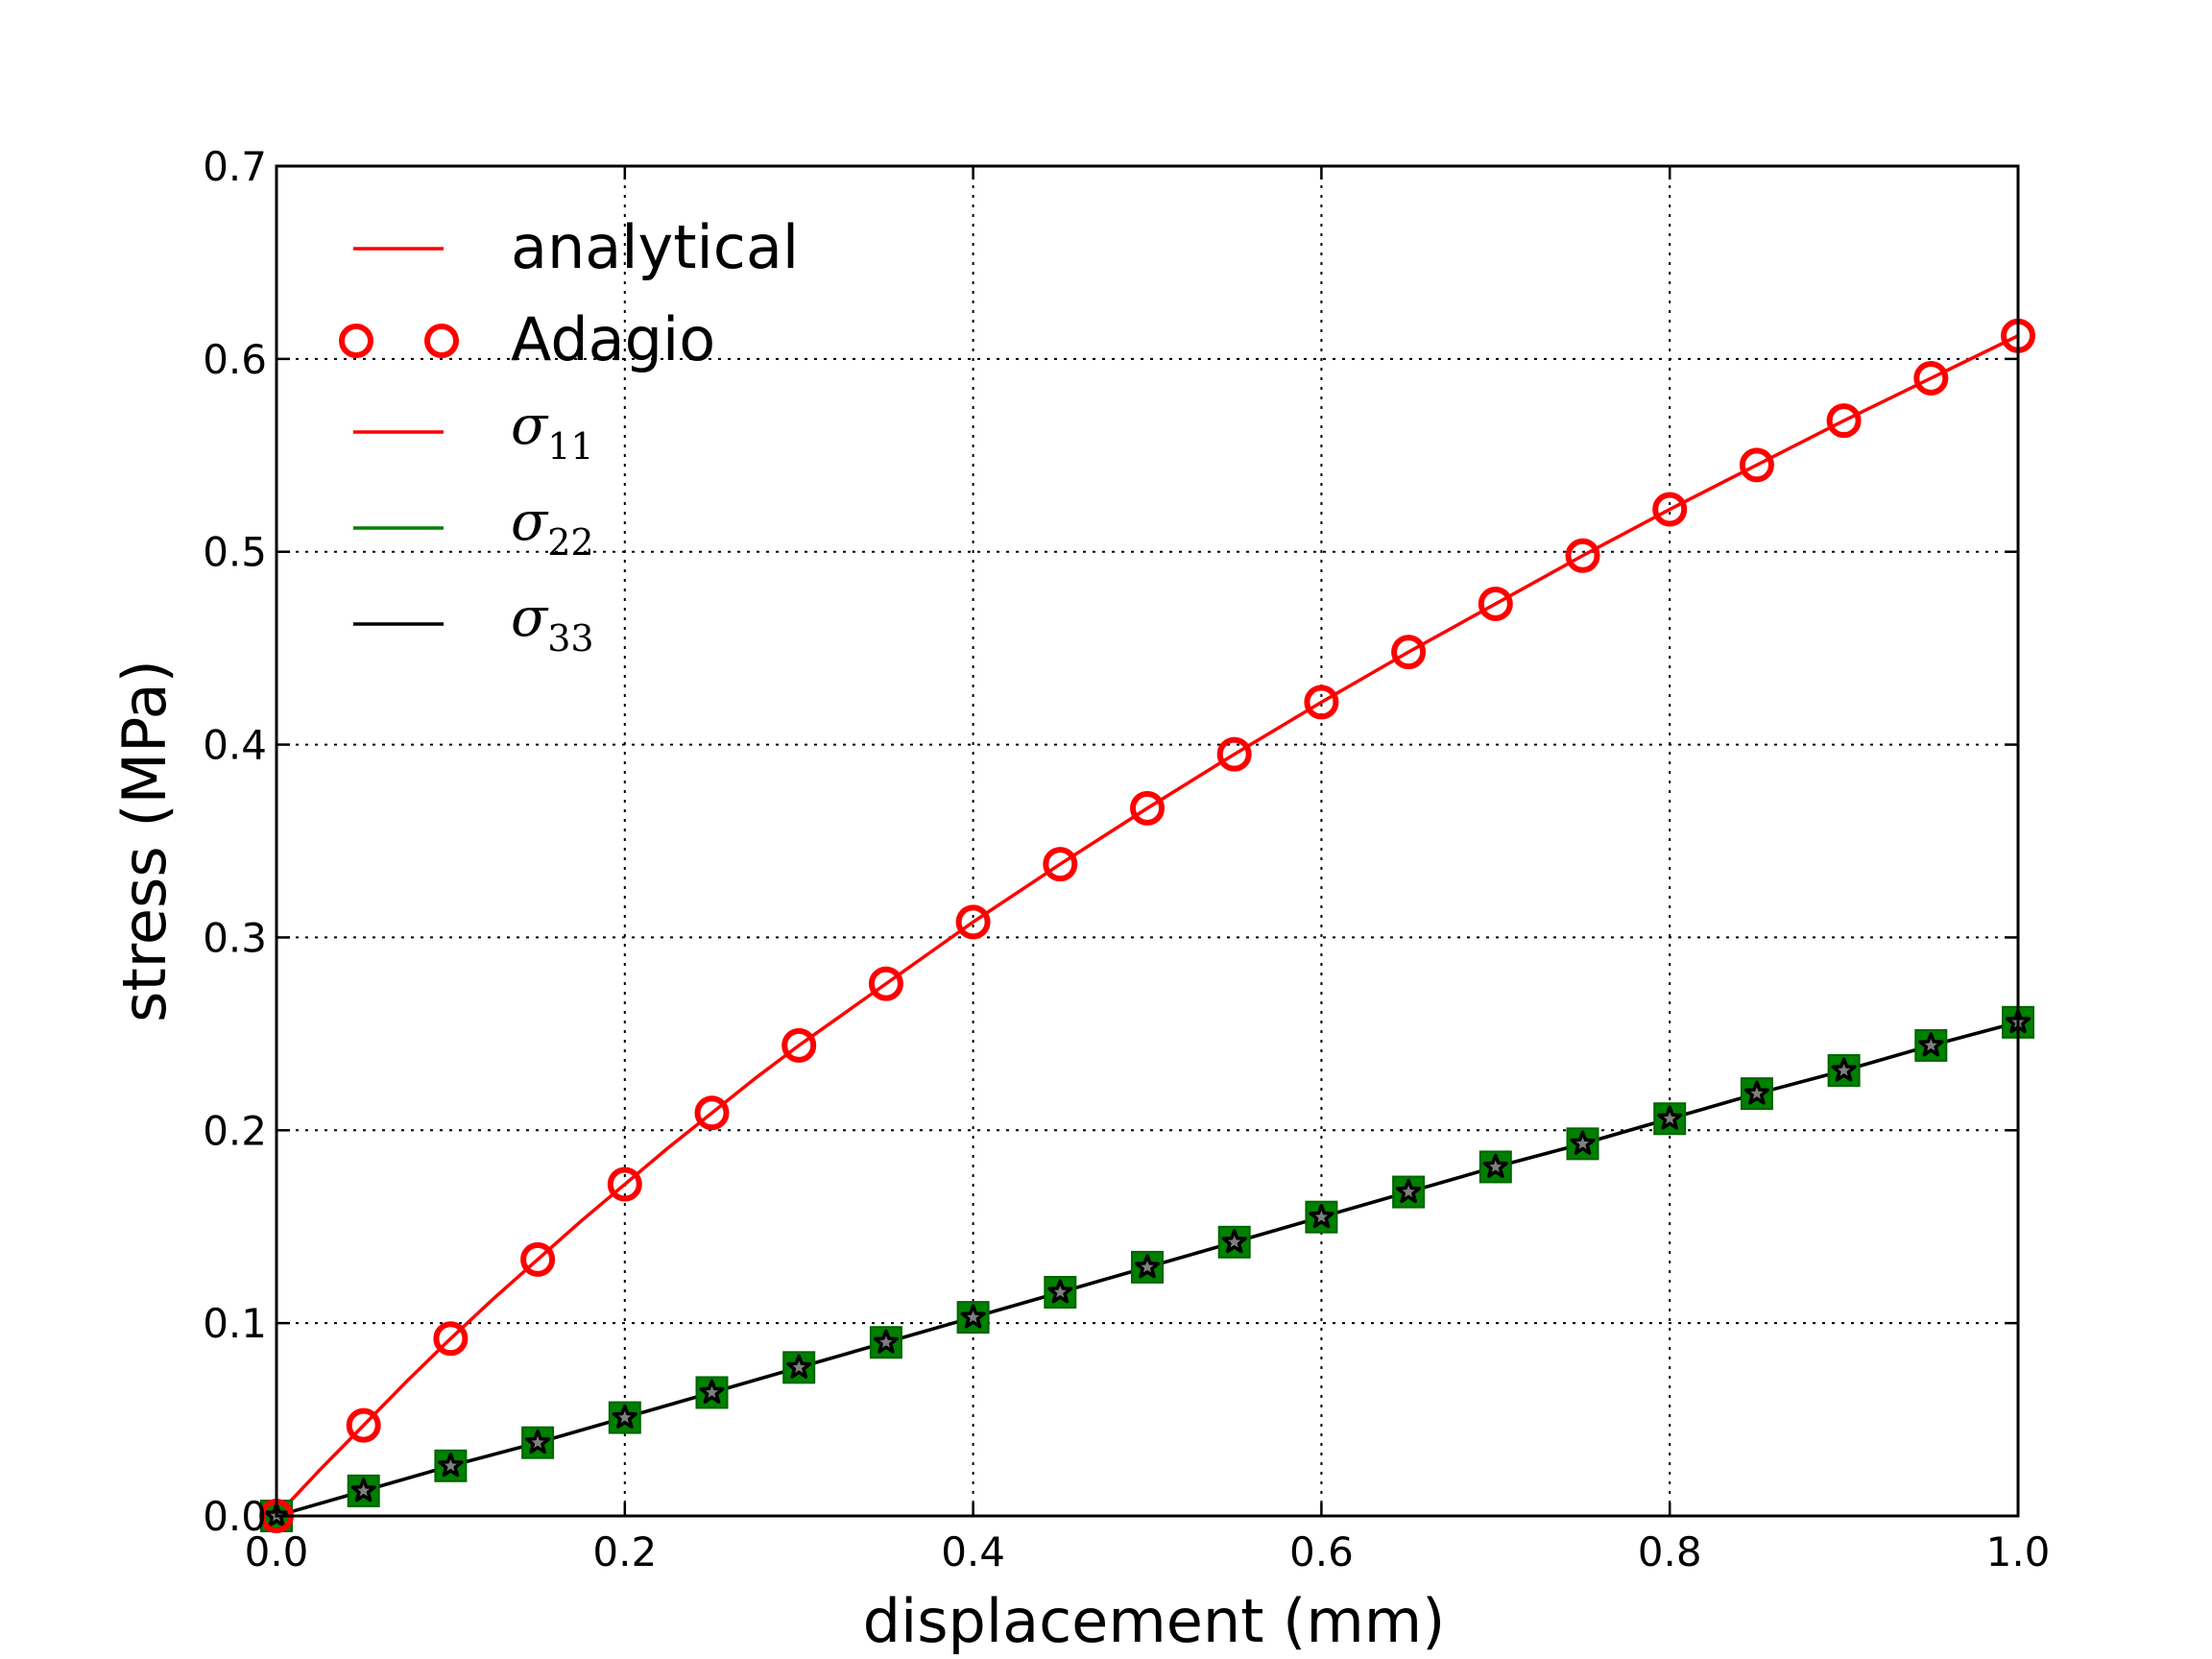 This screenshot has height=1659, width=2212. Describe the element at coordinates (277, 1552) in the screenshot. I see `x-tick-label: 0.0` at that location.